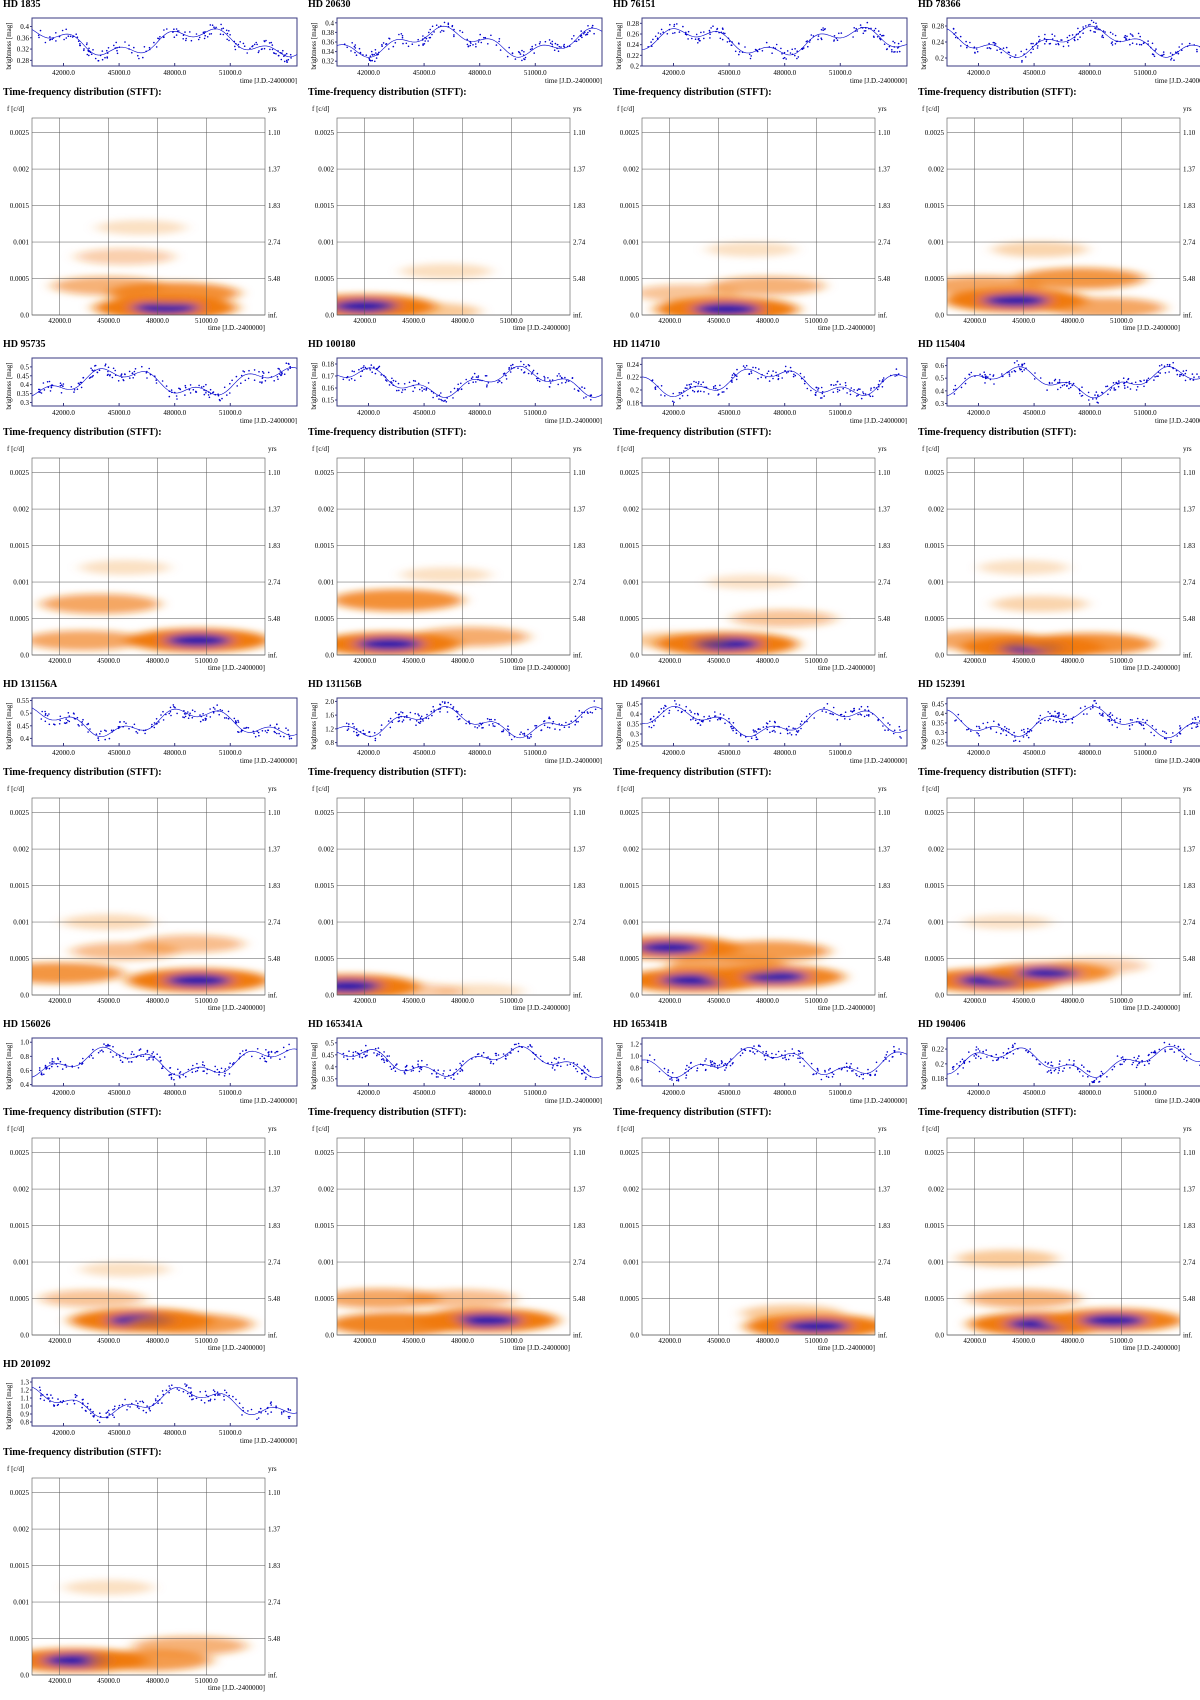  Describe the element at coordinates (273, 656) in the screenshot. I see `stft-period-tick-label: inf.` at that location.